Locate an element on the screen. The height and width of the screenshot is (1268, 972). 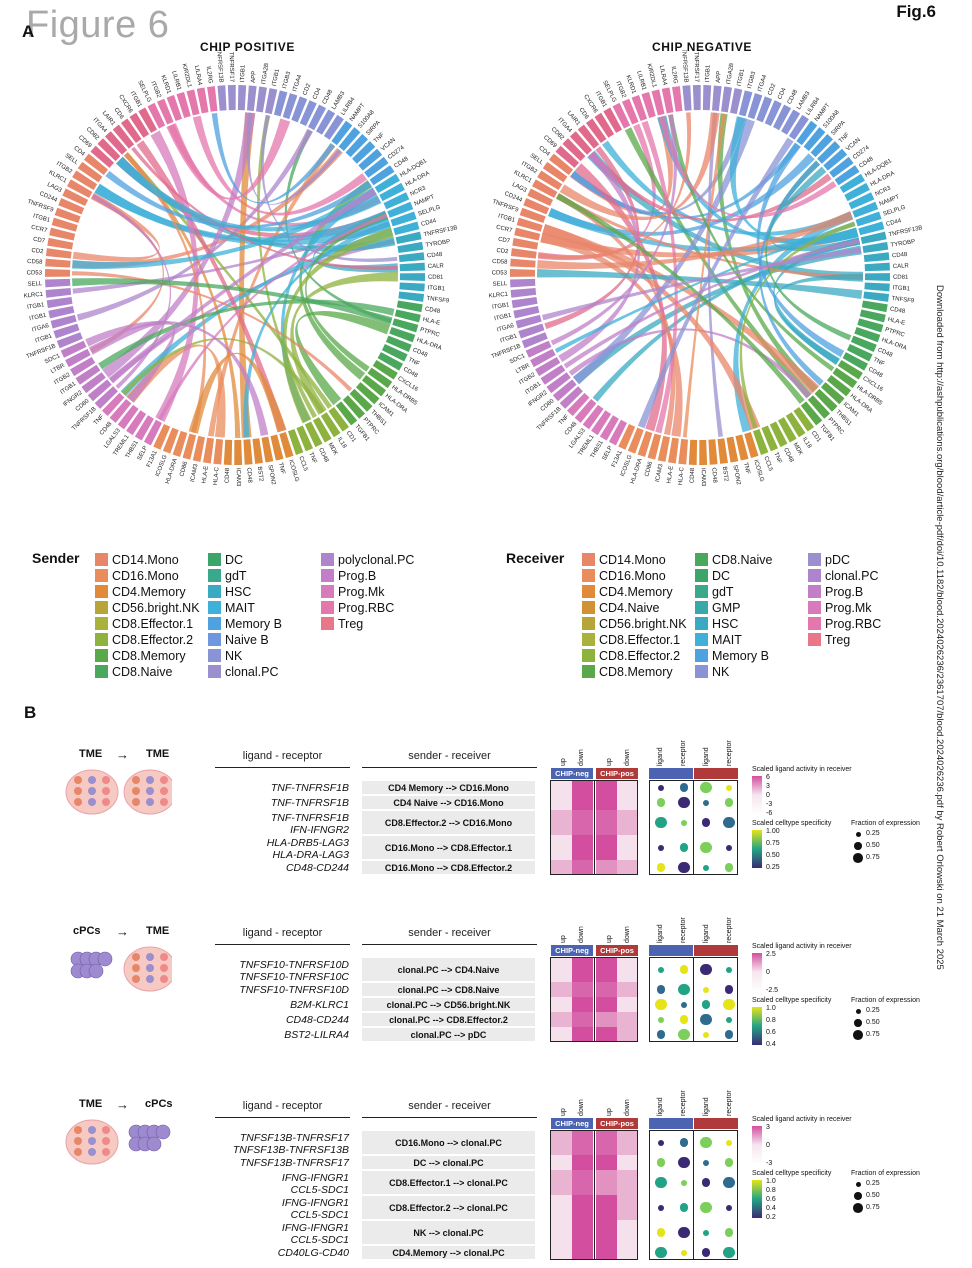
legend-label: CD8.Naive is located at coordinates (142, 671).